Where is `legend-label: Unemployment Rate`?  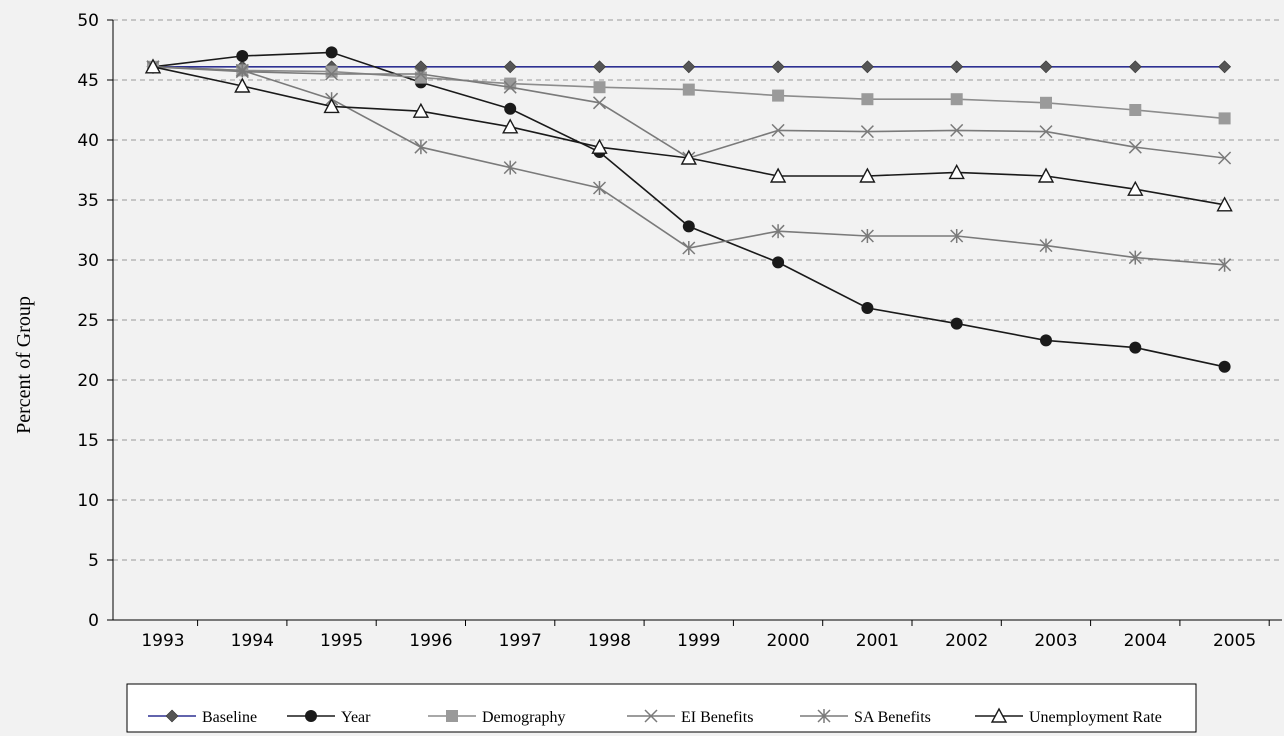
legend-label: Unemployment Rate is located at coordinates (1095, 717).